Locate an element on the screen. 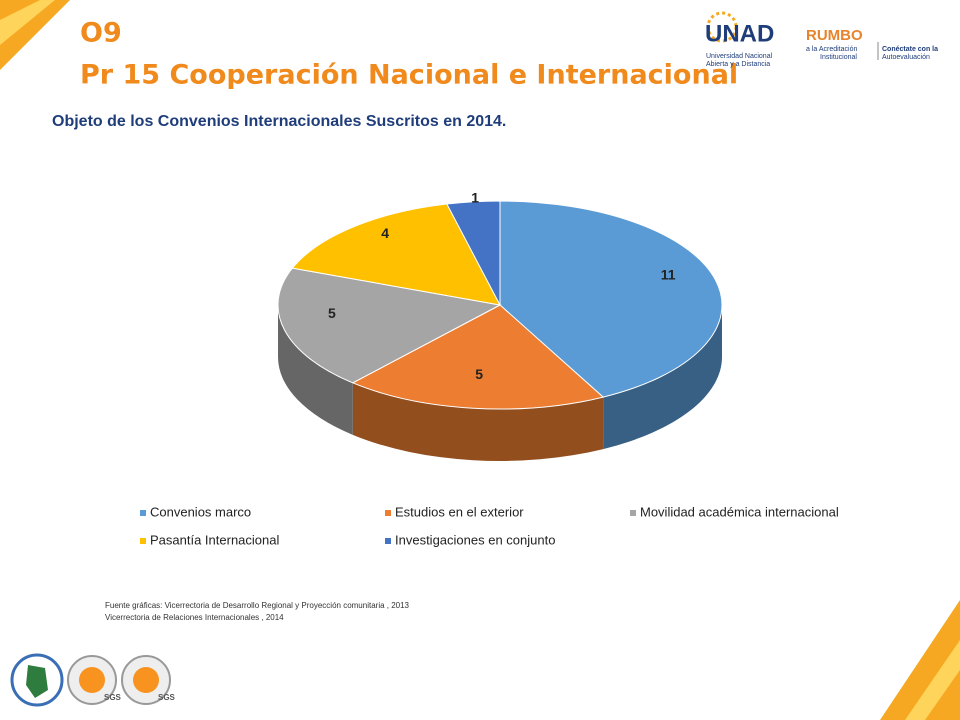  logo-text: RUMBO is located at coordinates (834, 35).